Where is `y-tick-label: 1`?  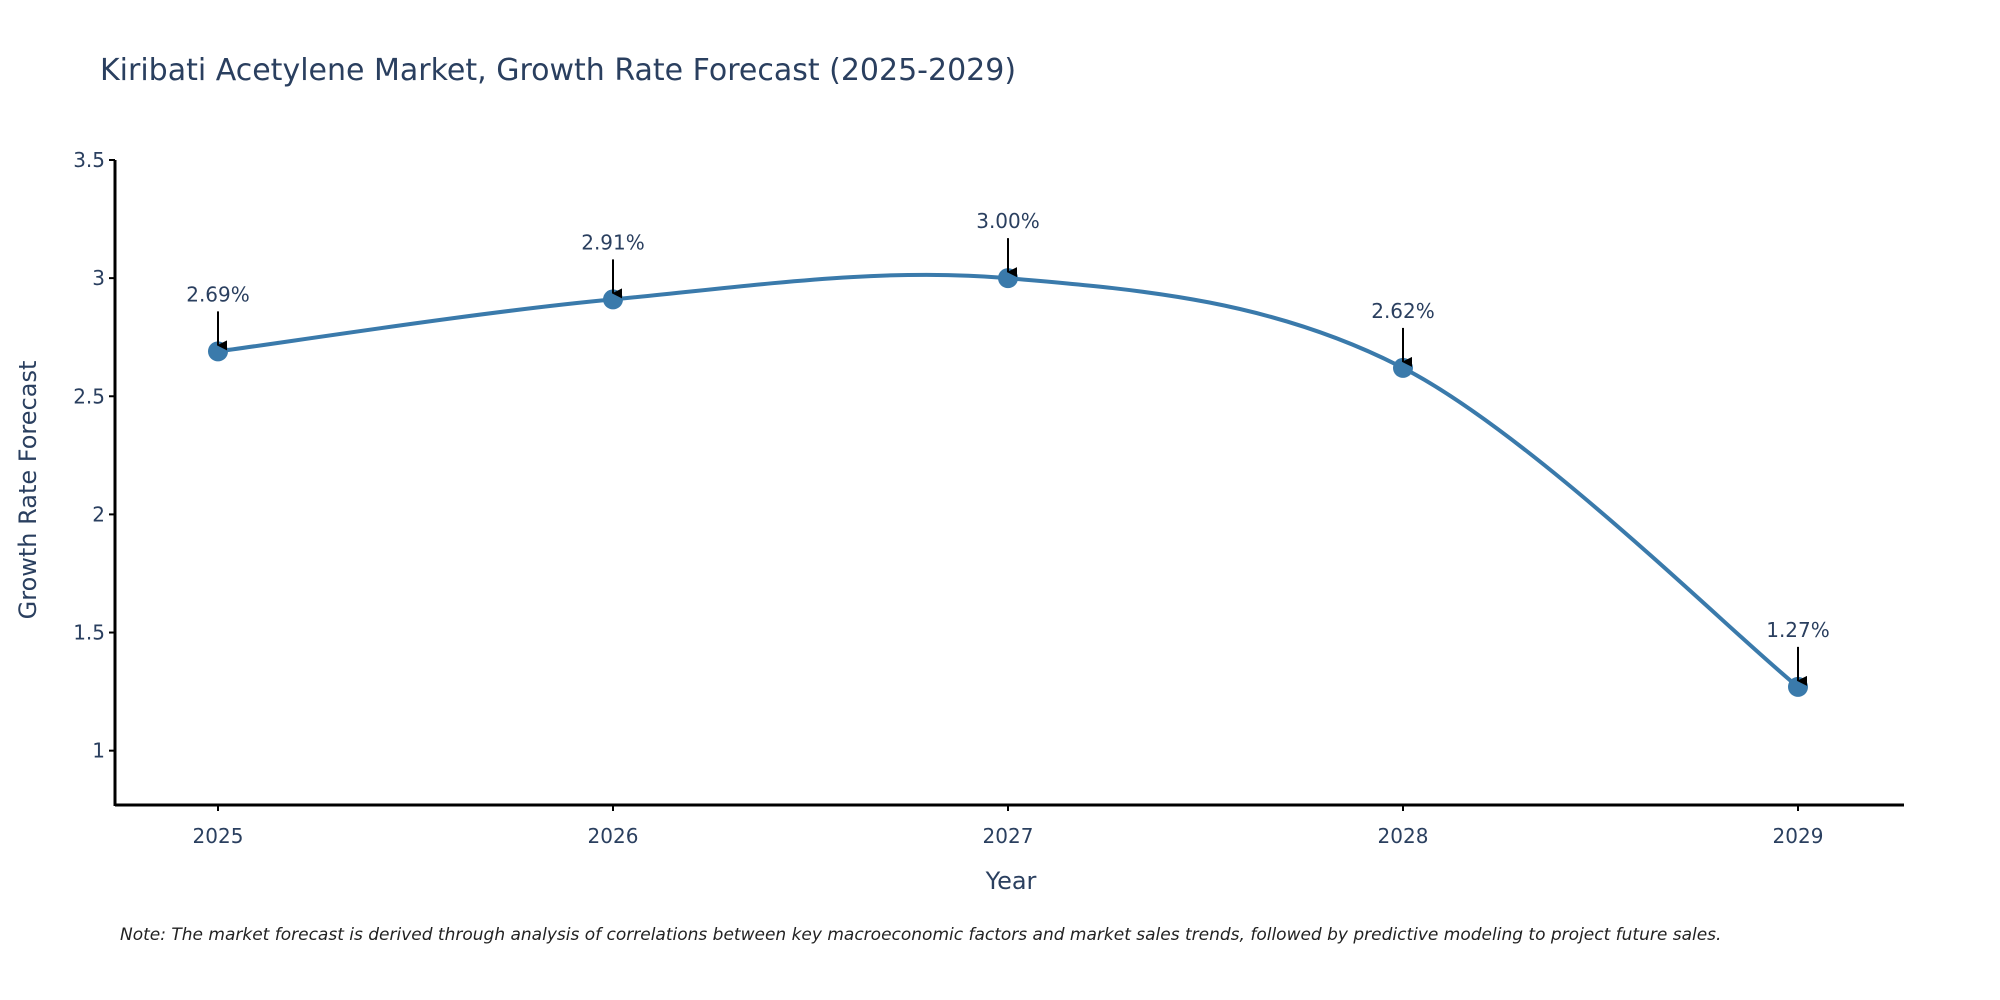
y-tick-label: 1 is located at coordinates (98, 751).